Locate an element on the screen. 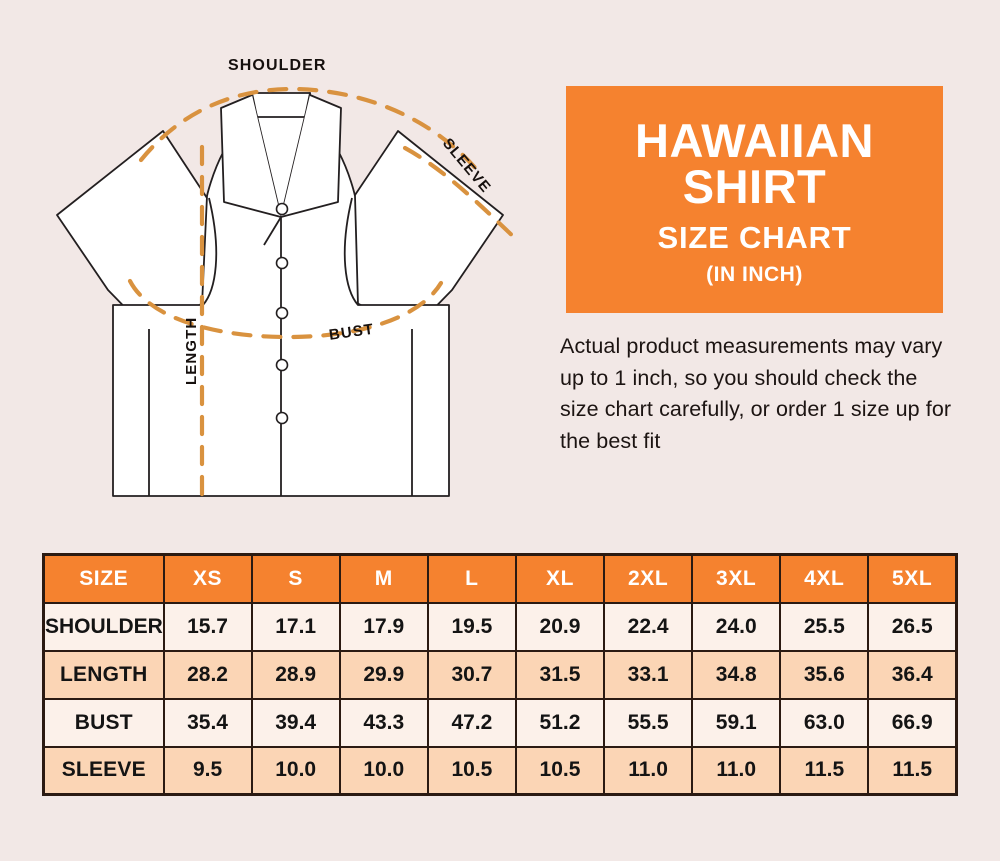 The width and height of the screenshot is (1000, 861). header-cell-3xl: 3XL is located at coordinates (736, 578).